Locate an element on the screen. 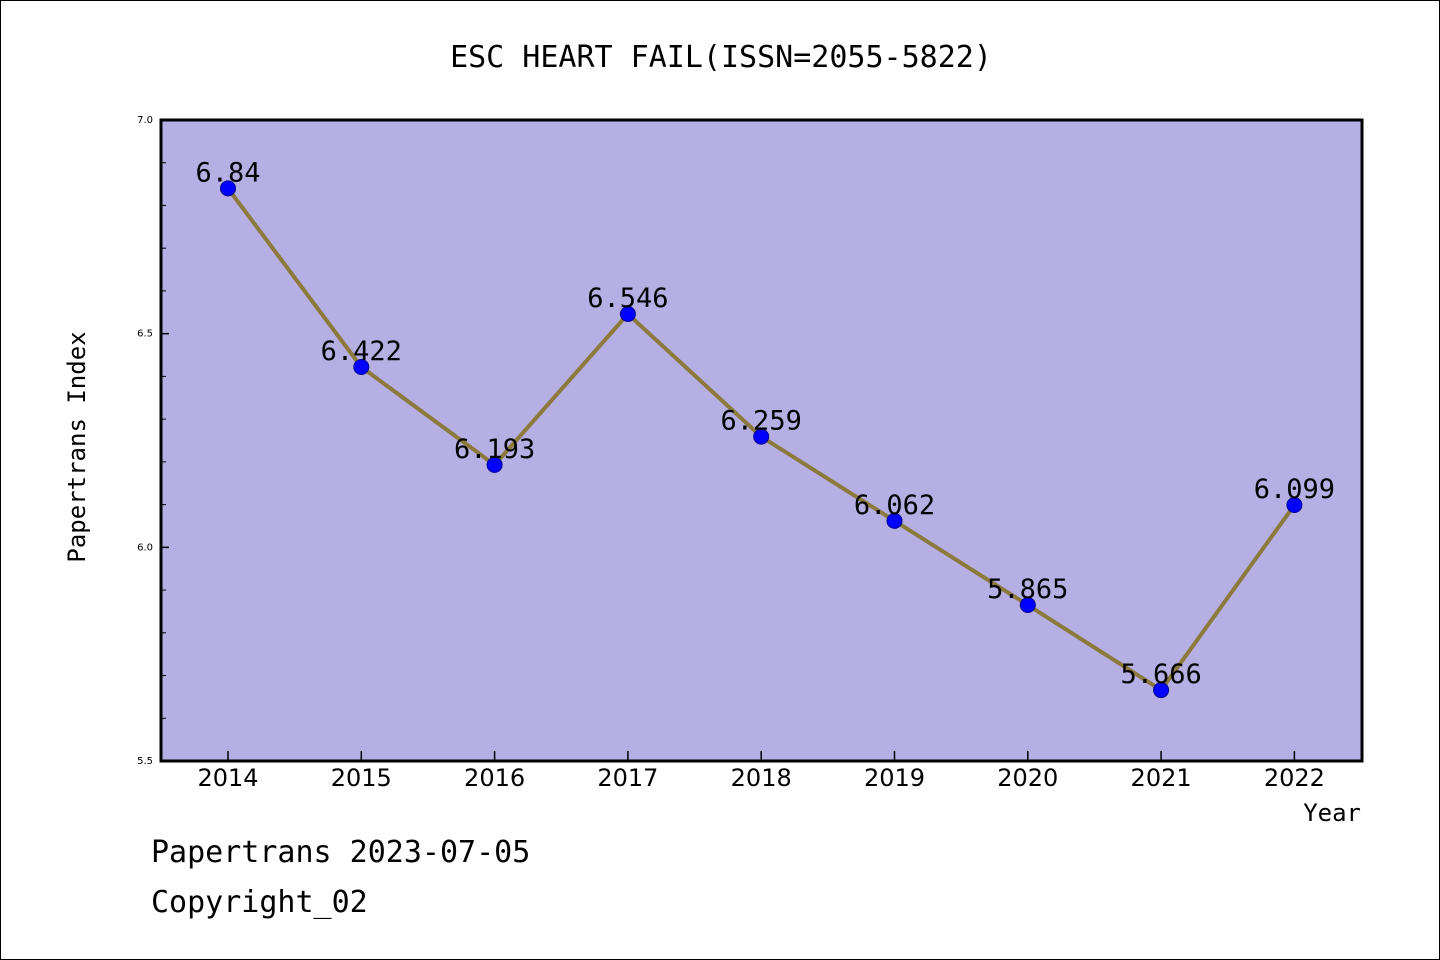 Image resolution: width=1440 pixels, height=960 pixels. x-tick-label: 2015 is located at coordinates (361, 778).